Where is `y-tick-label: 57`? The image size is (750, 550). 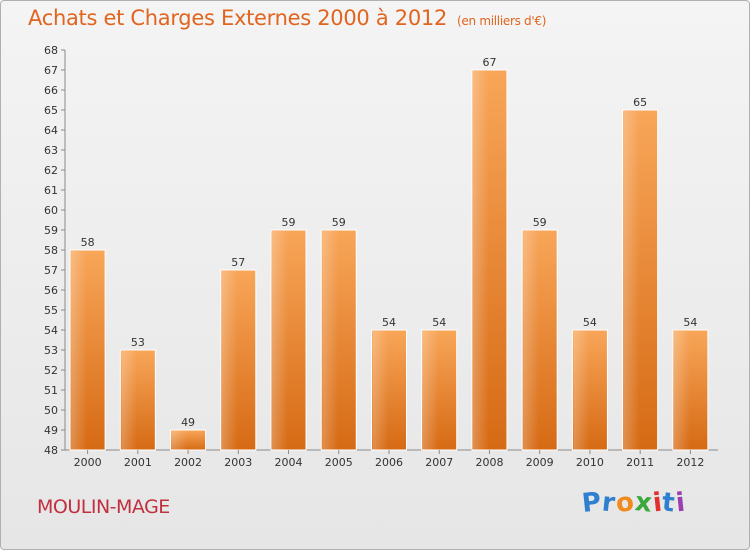 y-tick-label: 57 is located at coordinates (51, 270).